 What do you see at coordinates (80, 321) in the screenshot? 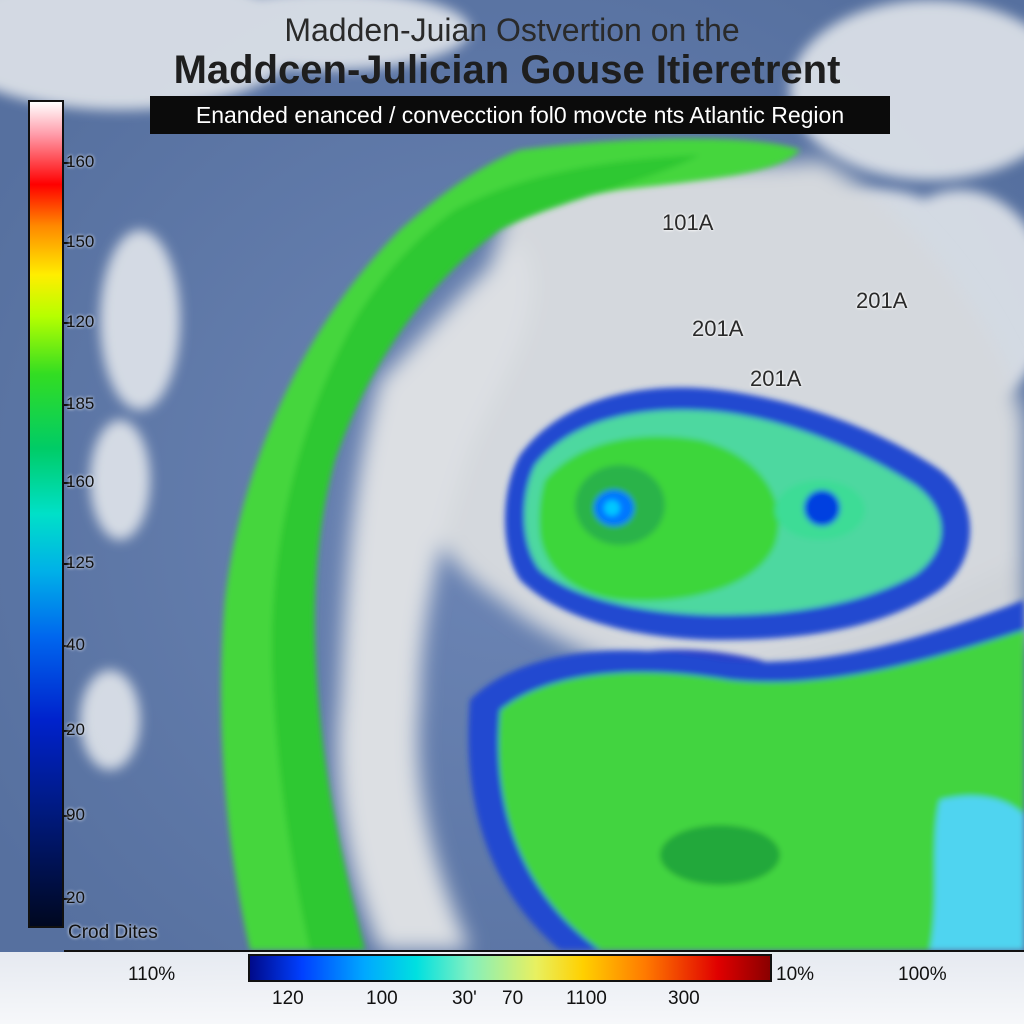
I see `colorbar-tick-label: 120` at bounding box center [80, 321].